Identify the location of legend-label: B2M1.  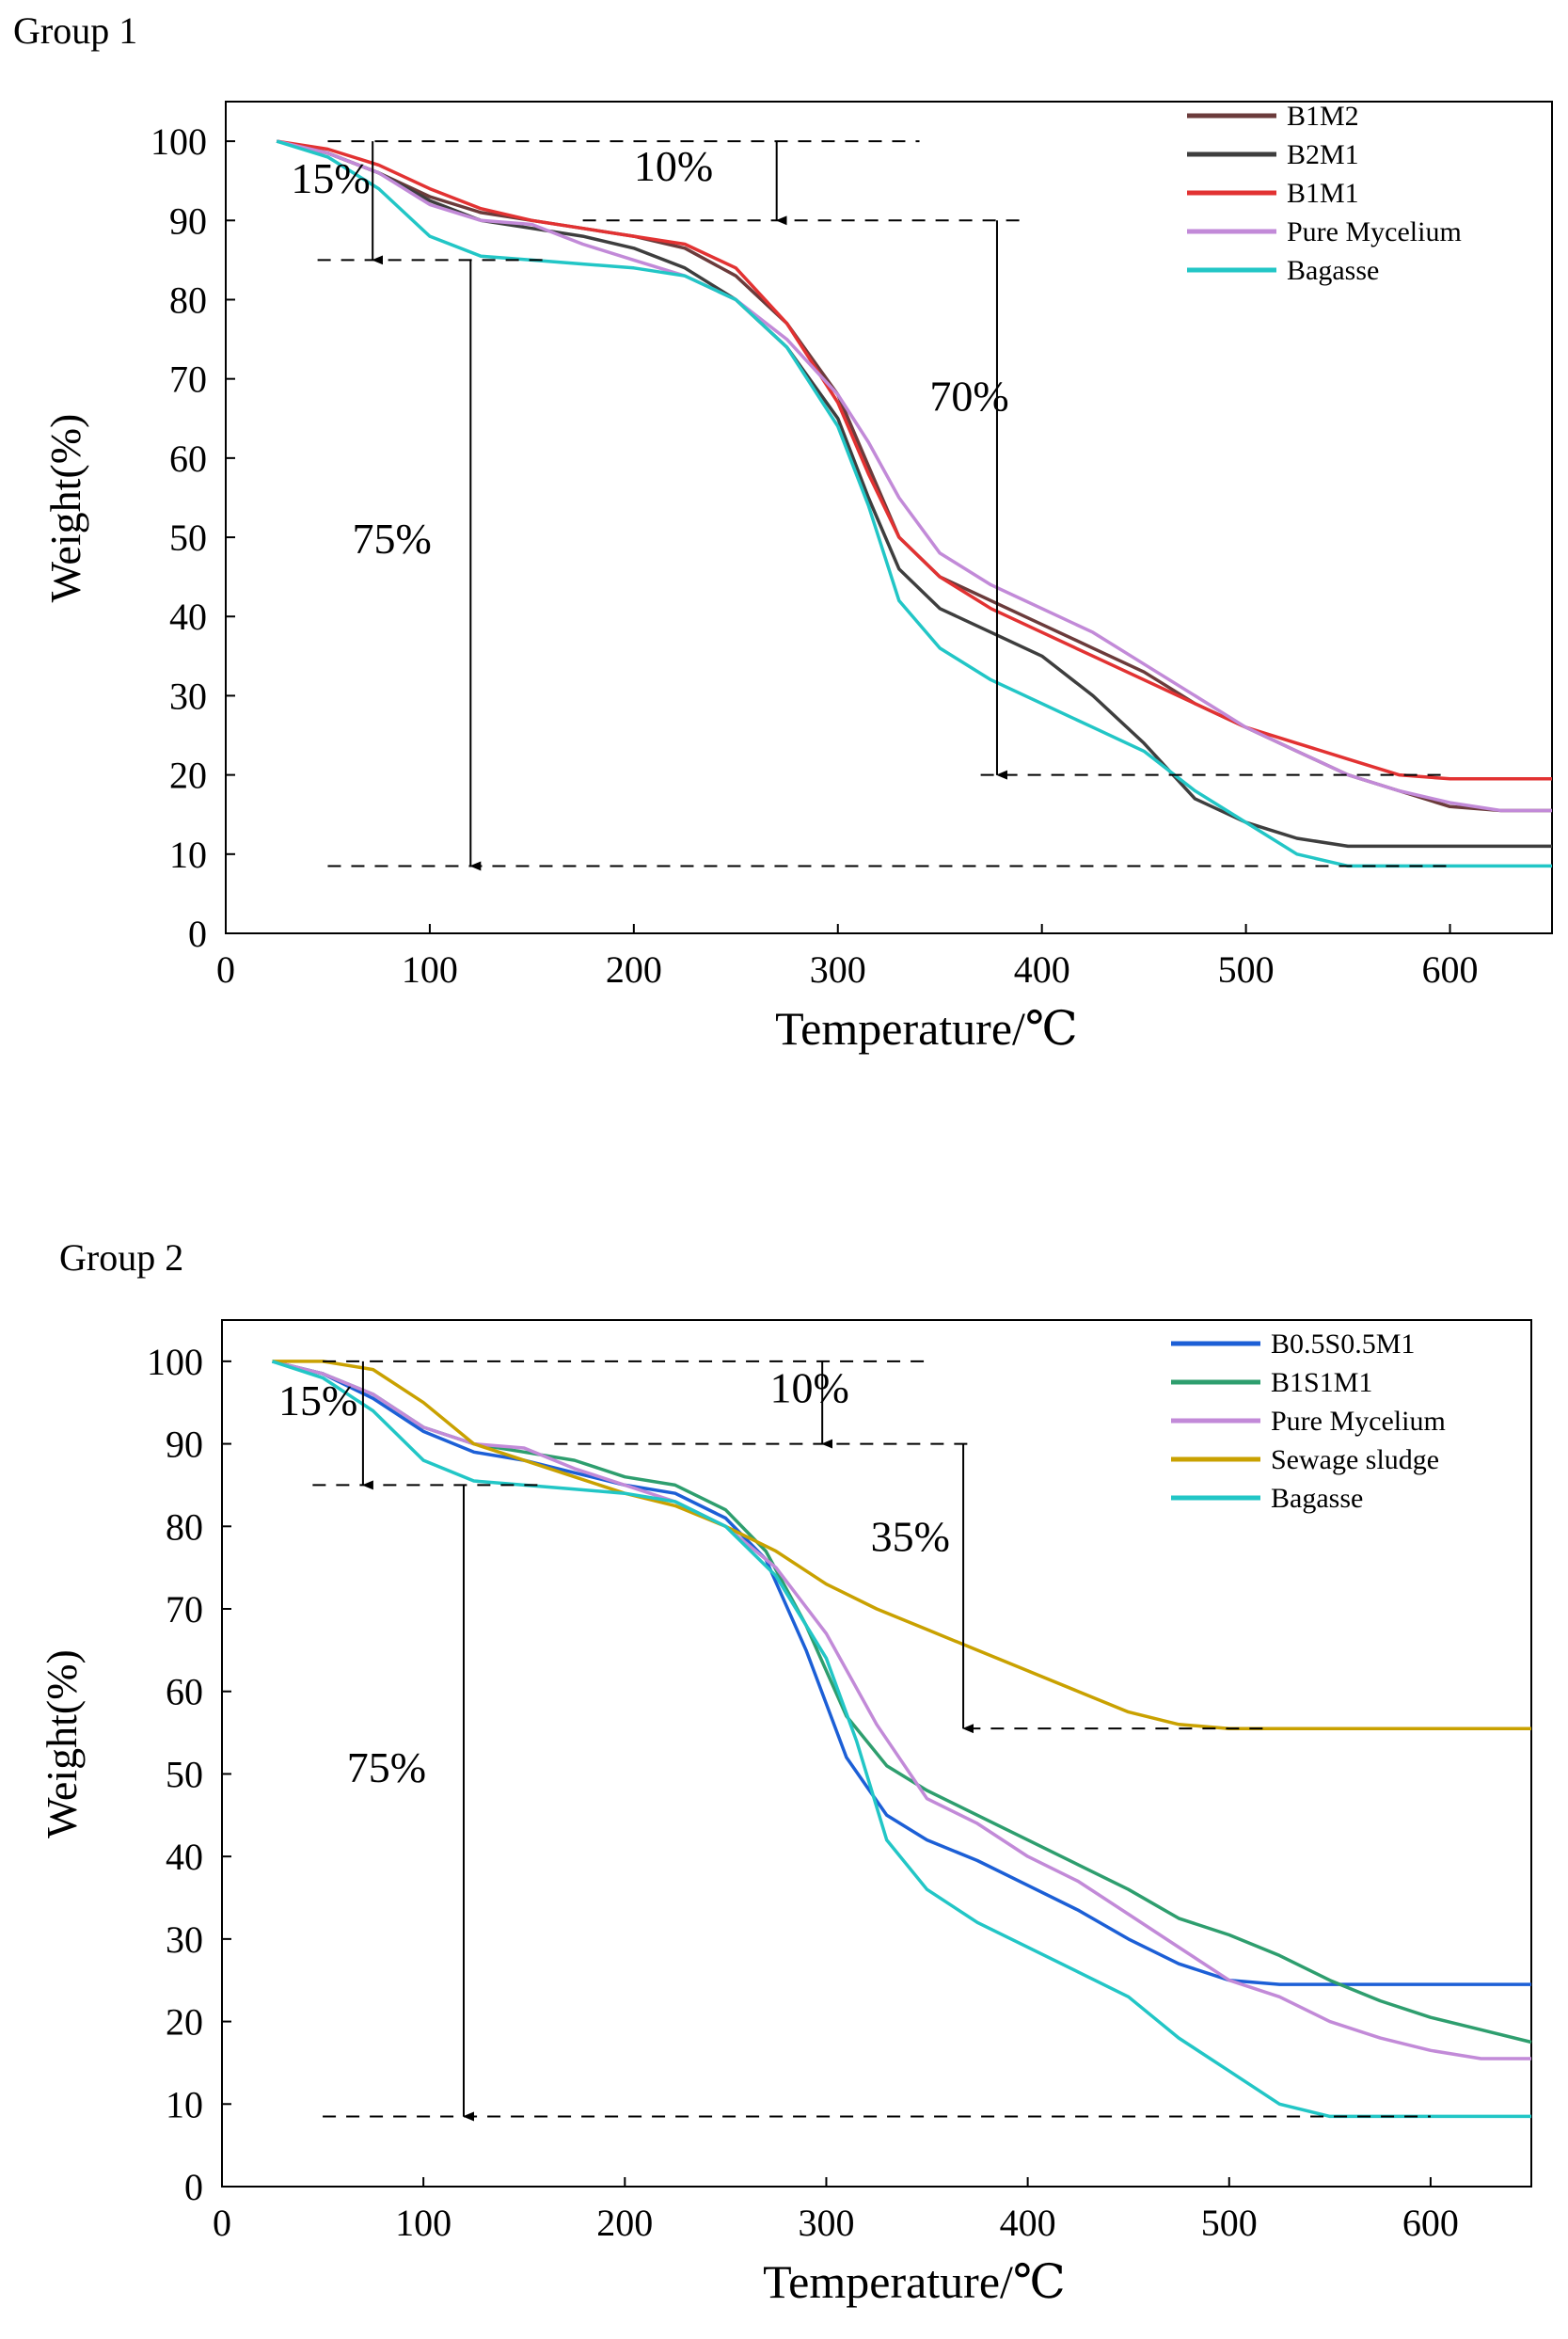
(1323, 154).